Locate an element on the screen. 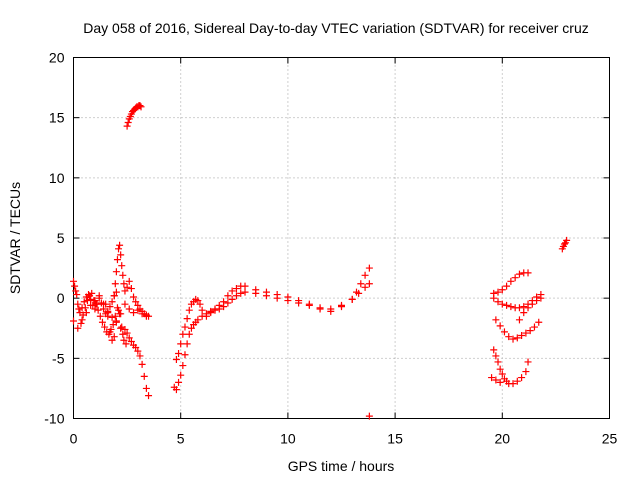  x-tick-label: 25 is located at coordinates (610, 439).